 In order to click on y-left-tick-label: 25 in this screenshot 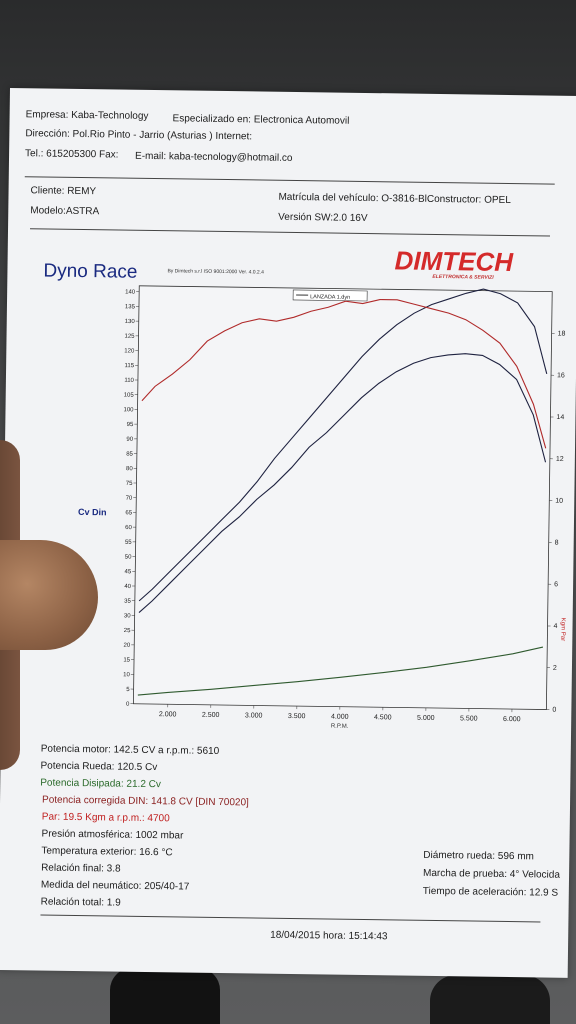, I will do `click(127, 631)`.